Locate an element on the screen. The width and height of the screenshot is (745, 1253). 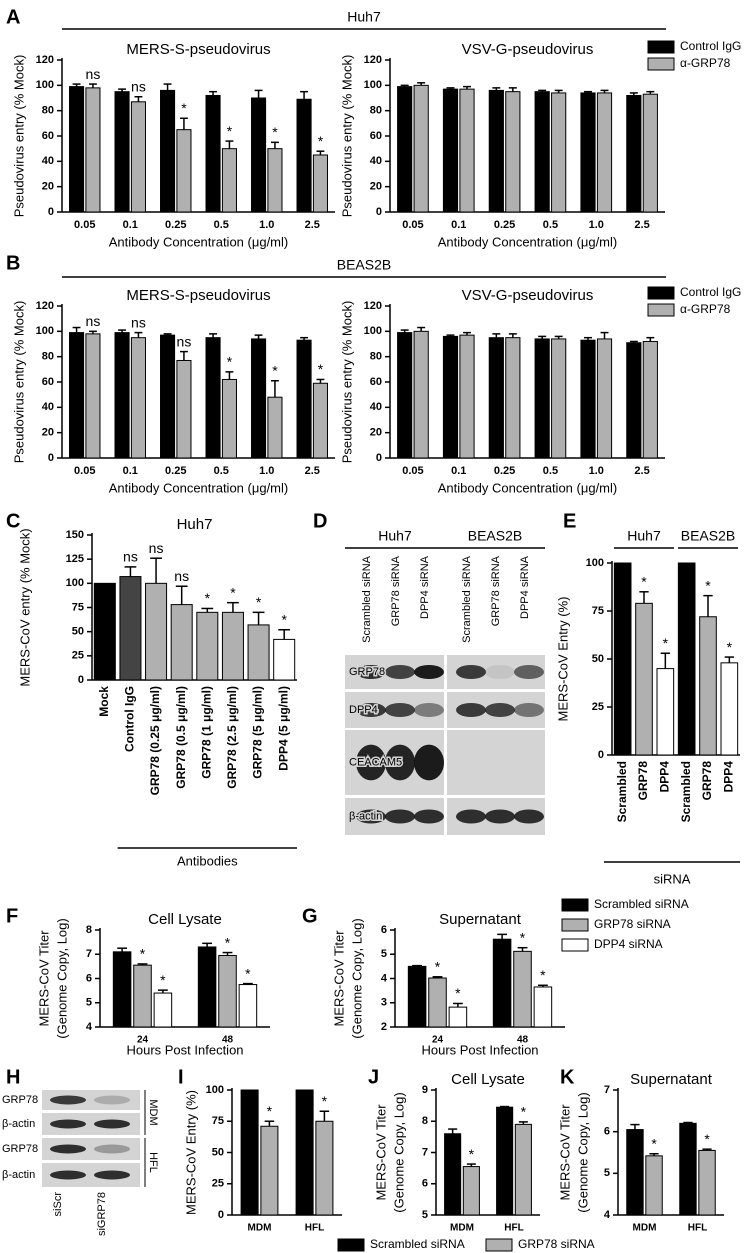
lane-label: siGRP78 is located at coordinates (102, 1214).